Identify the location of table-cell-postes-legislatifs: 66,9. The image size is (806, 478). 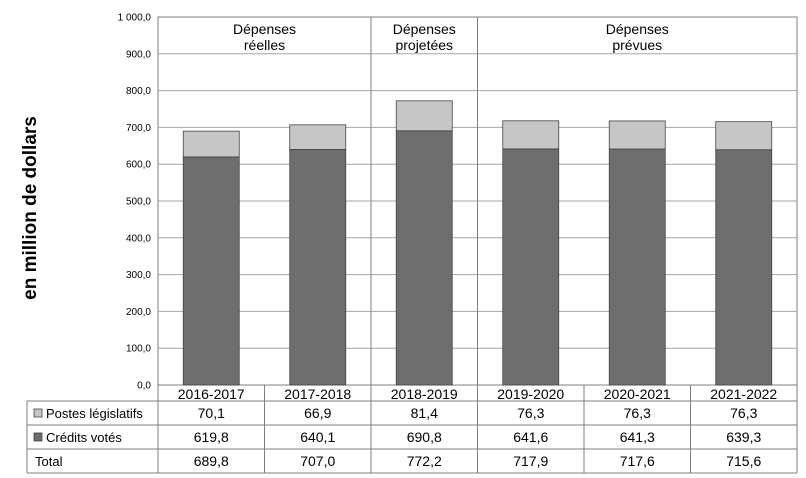
(317, 413).